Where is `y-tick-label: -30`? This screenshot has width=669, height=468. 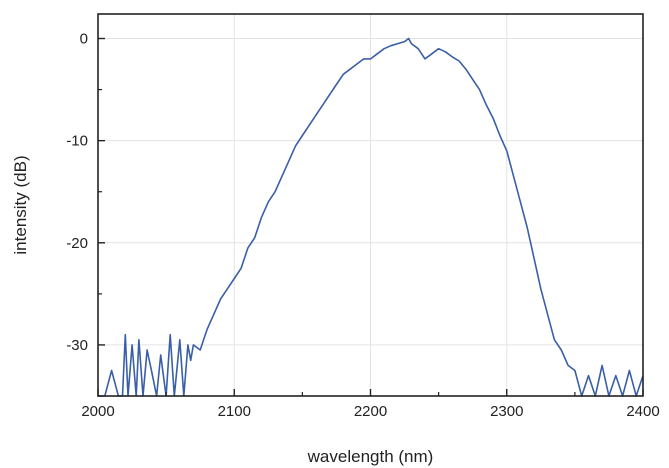 y-tick-label: -30 is located at coordinates (77, 345).